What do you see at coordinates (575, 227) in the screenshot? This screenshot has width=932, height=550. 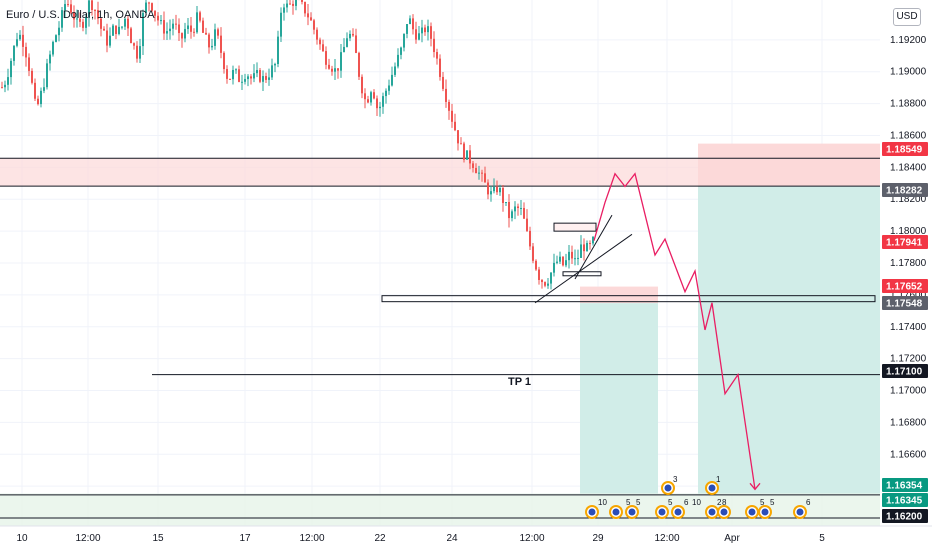 I see `resistance-box` at bounding box center [575, 227].